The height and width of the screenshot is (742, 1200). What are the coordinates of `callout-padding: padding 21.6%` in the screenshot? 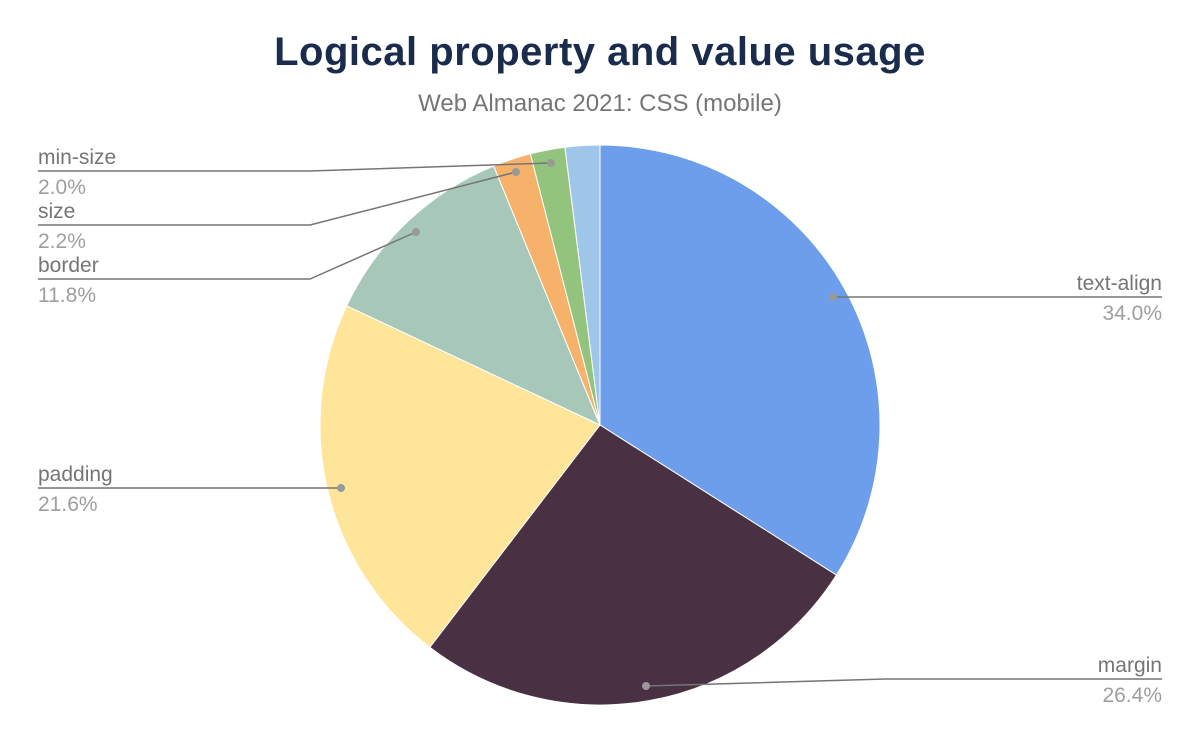 It's located at (191, 489).